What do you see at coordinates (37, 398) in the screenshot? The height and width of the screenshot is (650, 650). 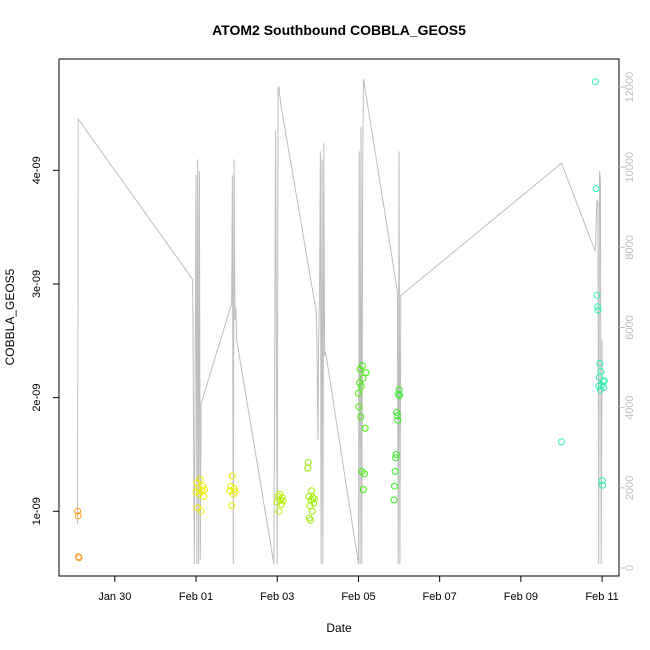 I see `y-tick-label: 2e-09` at bounding box center [37, 398].